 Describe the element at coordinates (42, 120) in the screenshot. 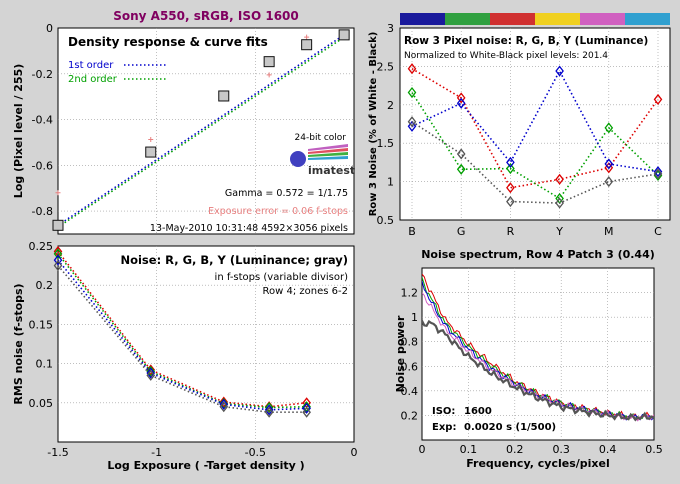

I see `density-ytick-label: -0.4` at that location.